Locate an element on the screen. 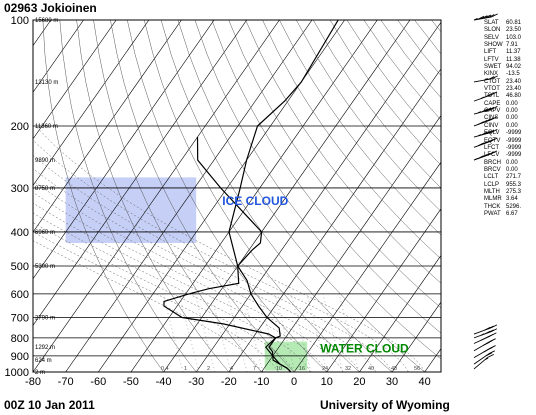 This screenshot has height=415, width=536. index-name: SWET is located at coordinates (493, 67).